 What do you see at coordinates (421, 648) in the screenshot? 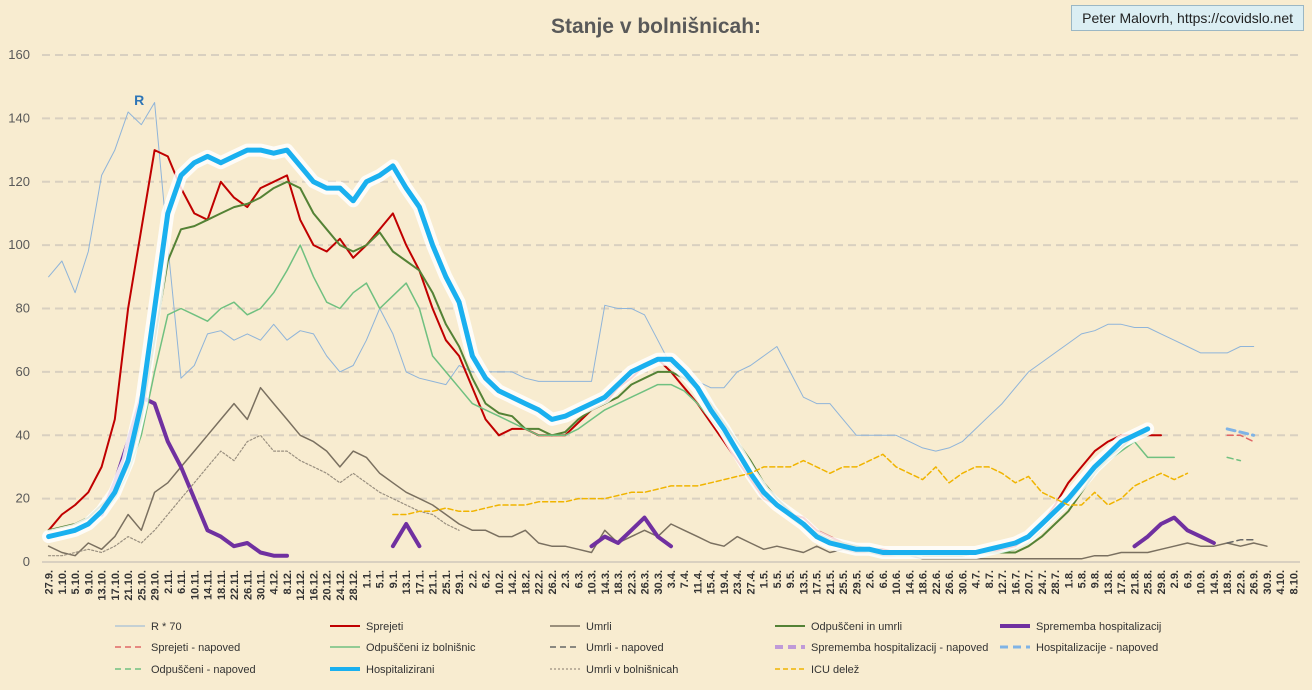
I see `legend-label: Odpuščeni iz bolnišnic` at bounding box center [421, 648].